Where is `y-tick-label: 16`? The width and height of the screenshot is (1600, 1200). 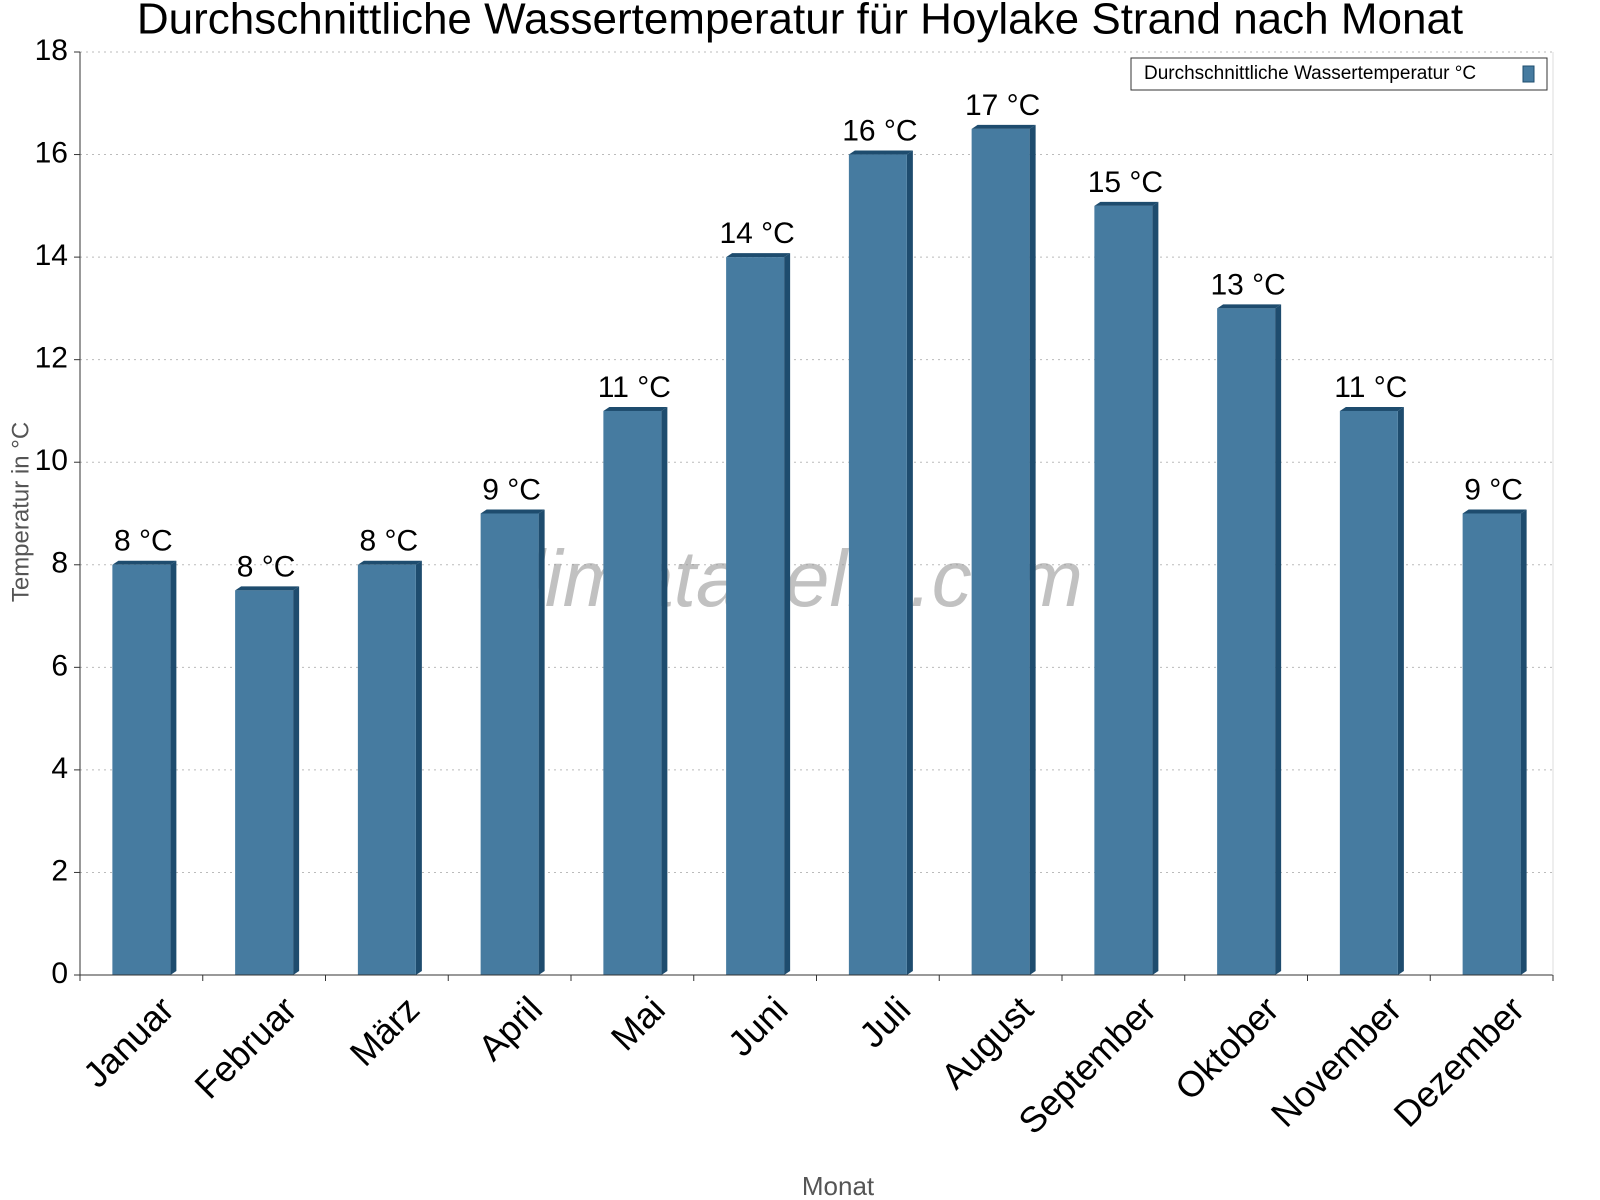
y-tick-label: 16 is located at coordinates (51, 152).